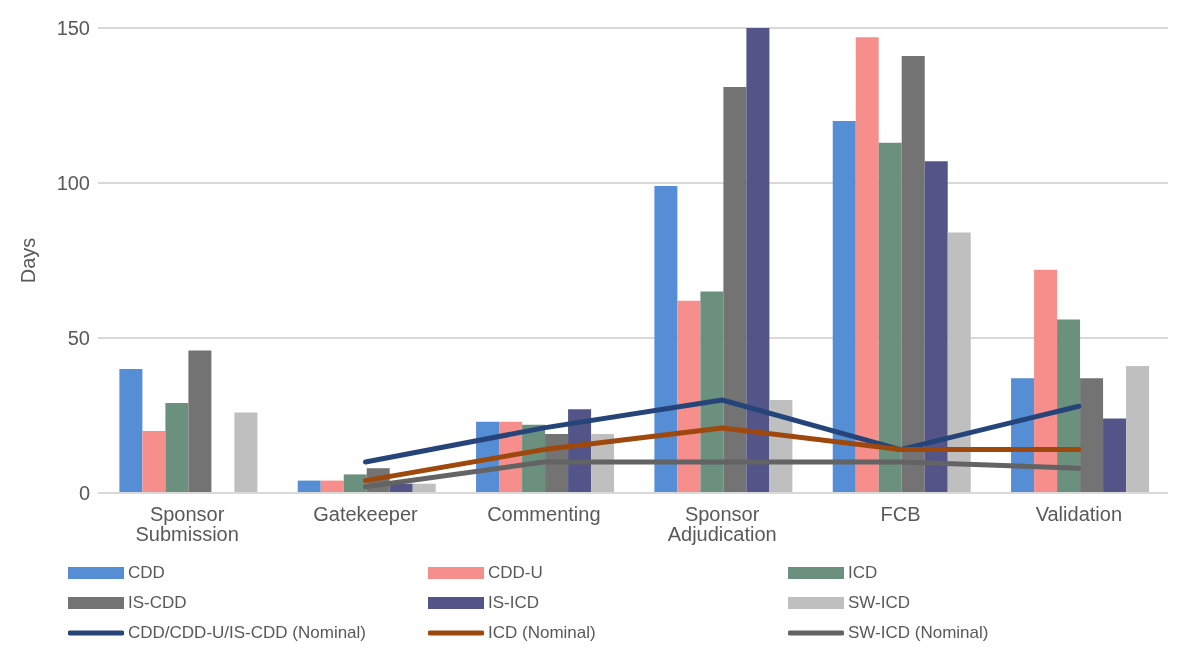 The height and width of the screenshot is (648, 1179). What do you see at coordinates (28, 260) in the screenshot?
I see `y-axis-title: Days` at bounding box center [28, 260].